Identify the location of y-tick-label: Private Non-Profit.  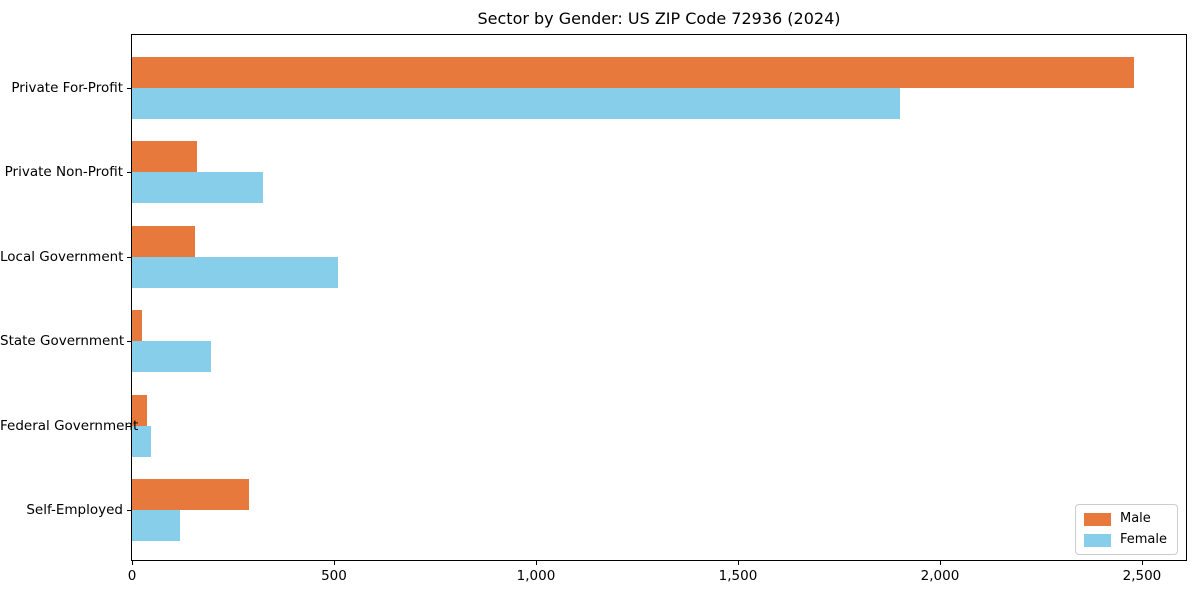
(63, 172).